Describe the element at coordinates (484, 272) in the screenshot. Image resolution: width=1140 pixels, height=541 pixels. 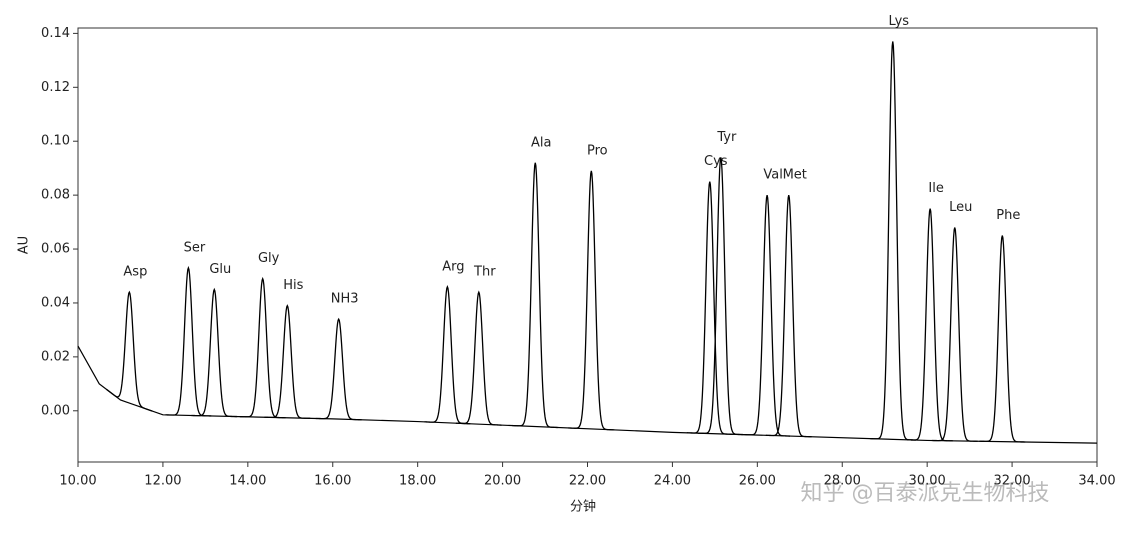
I see `peak-label: Thr` at that location.